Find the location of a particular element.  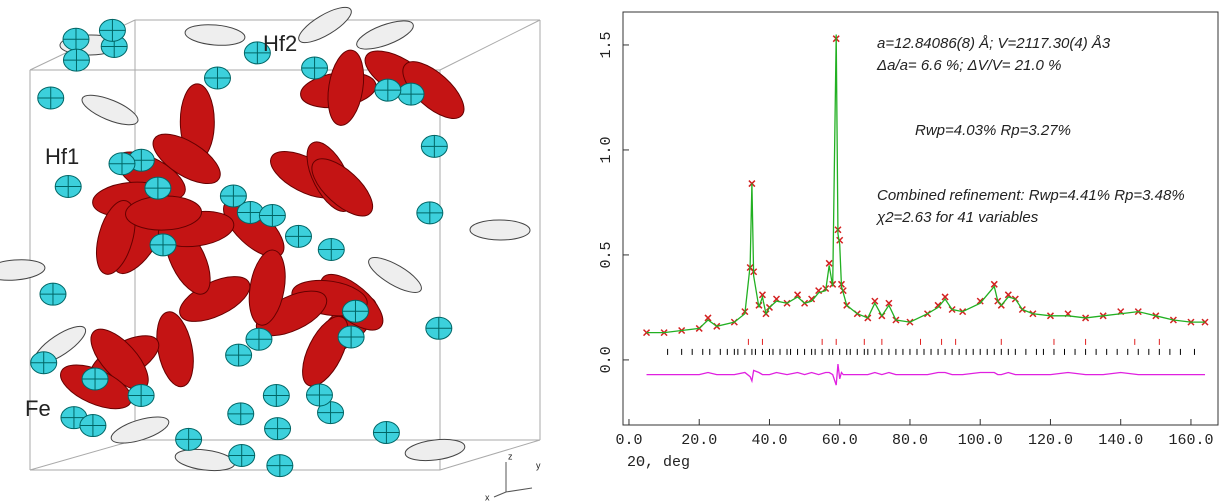

x-tick-label: 40.0 is located at coordinates (769, 440).